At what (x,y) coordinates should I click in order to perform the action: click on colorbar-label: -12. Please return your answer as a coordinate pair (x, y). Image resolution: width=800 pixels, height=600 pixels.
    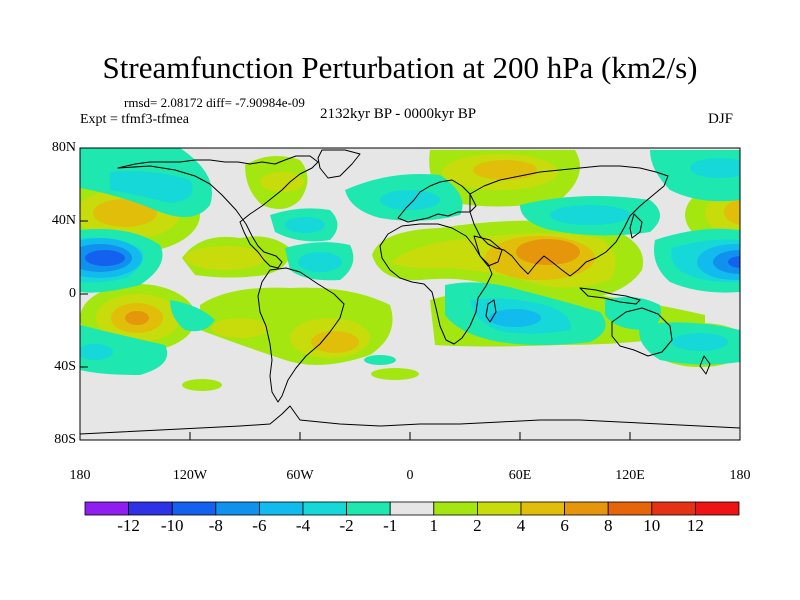
    Looking at the image, I should click on (128, 525).